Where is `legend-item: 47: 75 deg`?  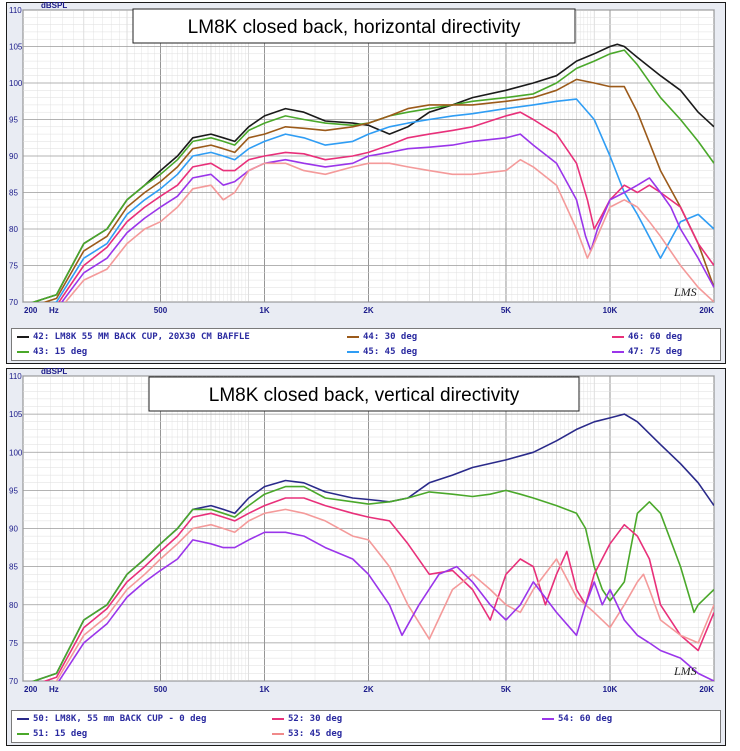 legend-item: 47: 75 deg is located at coordinates (647, 352).